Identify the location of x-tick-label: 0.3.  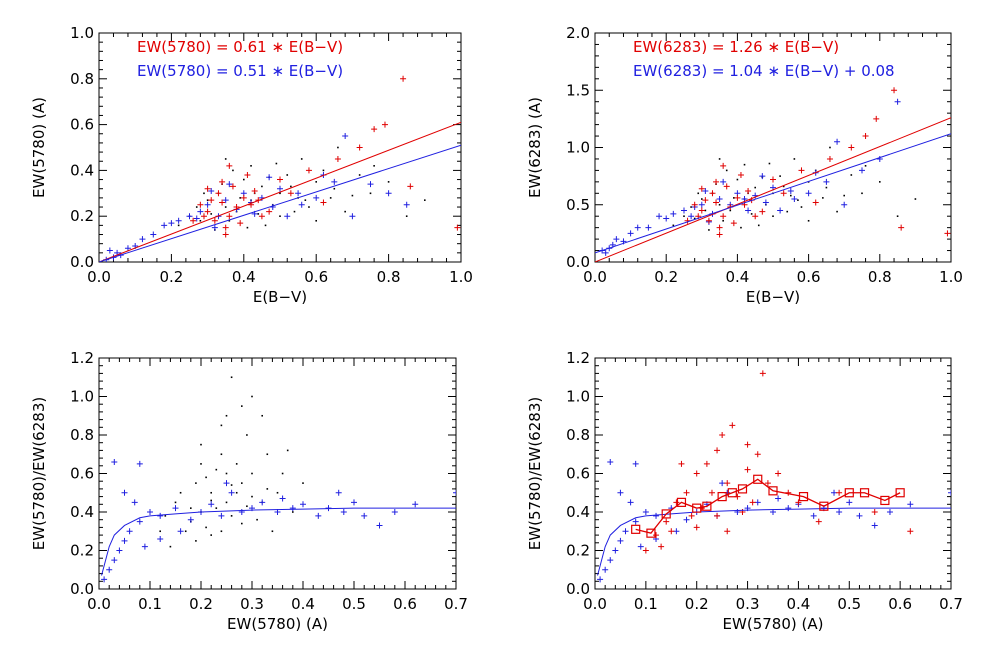
(748, 604).